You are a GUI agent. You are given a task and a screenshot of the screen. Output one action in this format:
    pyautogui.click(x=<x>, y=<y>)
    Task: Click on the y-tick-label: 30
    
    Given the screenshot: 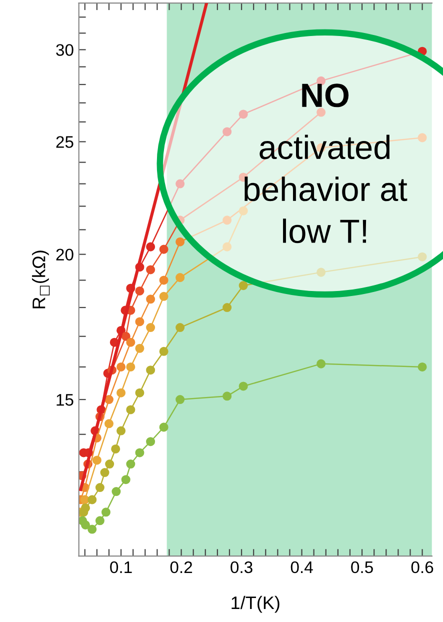 What is the action you would take?
    pyautogui.click(x=65, y=50)
    